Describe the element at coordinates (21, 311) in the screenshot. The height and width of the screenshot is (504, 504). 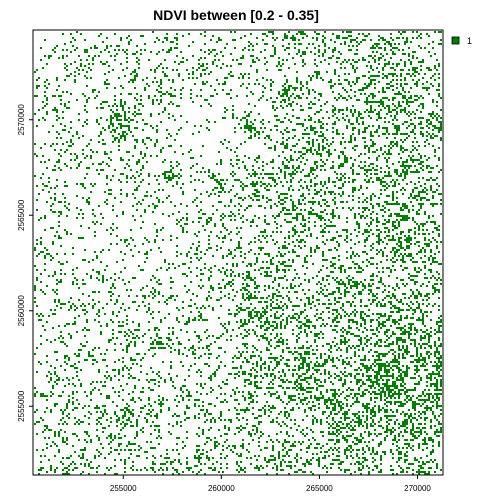
I see `y-tick-label: 2560000` at that location.